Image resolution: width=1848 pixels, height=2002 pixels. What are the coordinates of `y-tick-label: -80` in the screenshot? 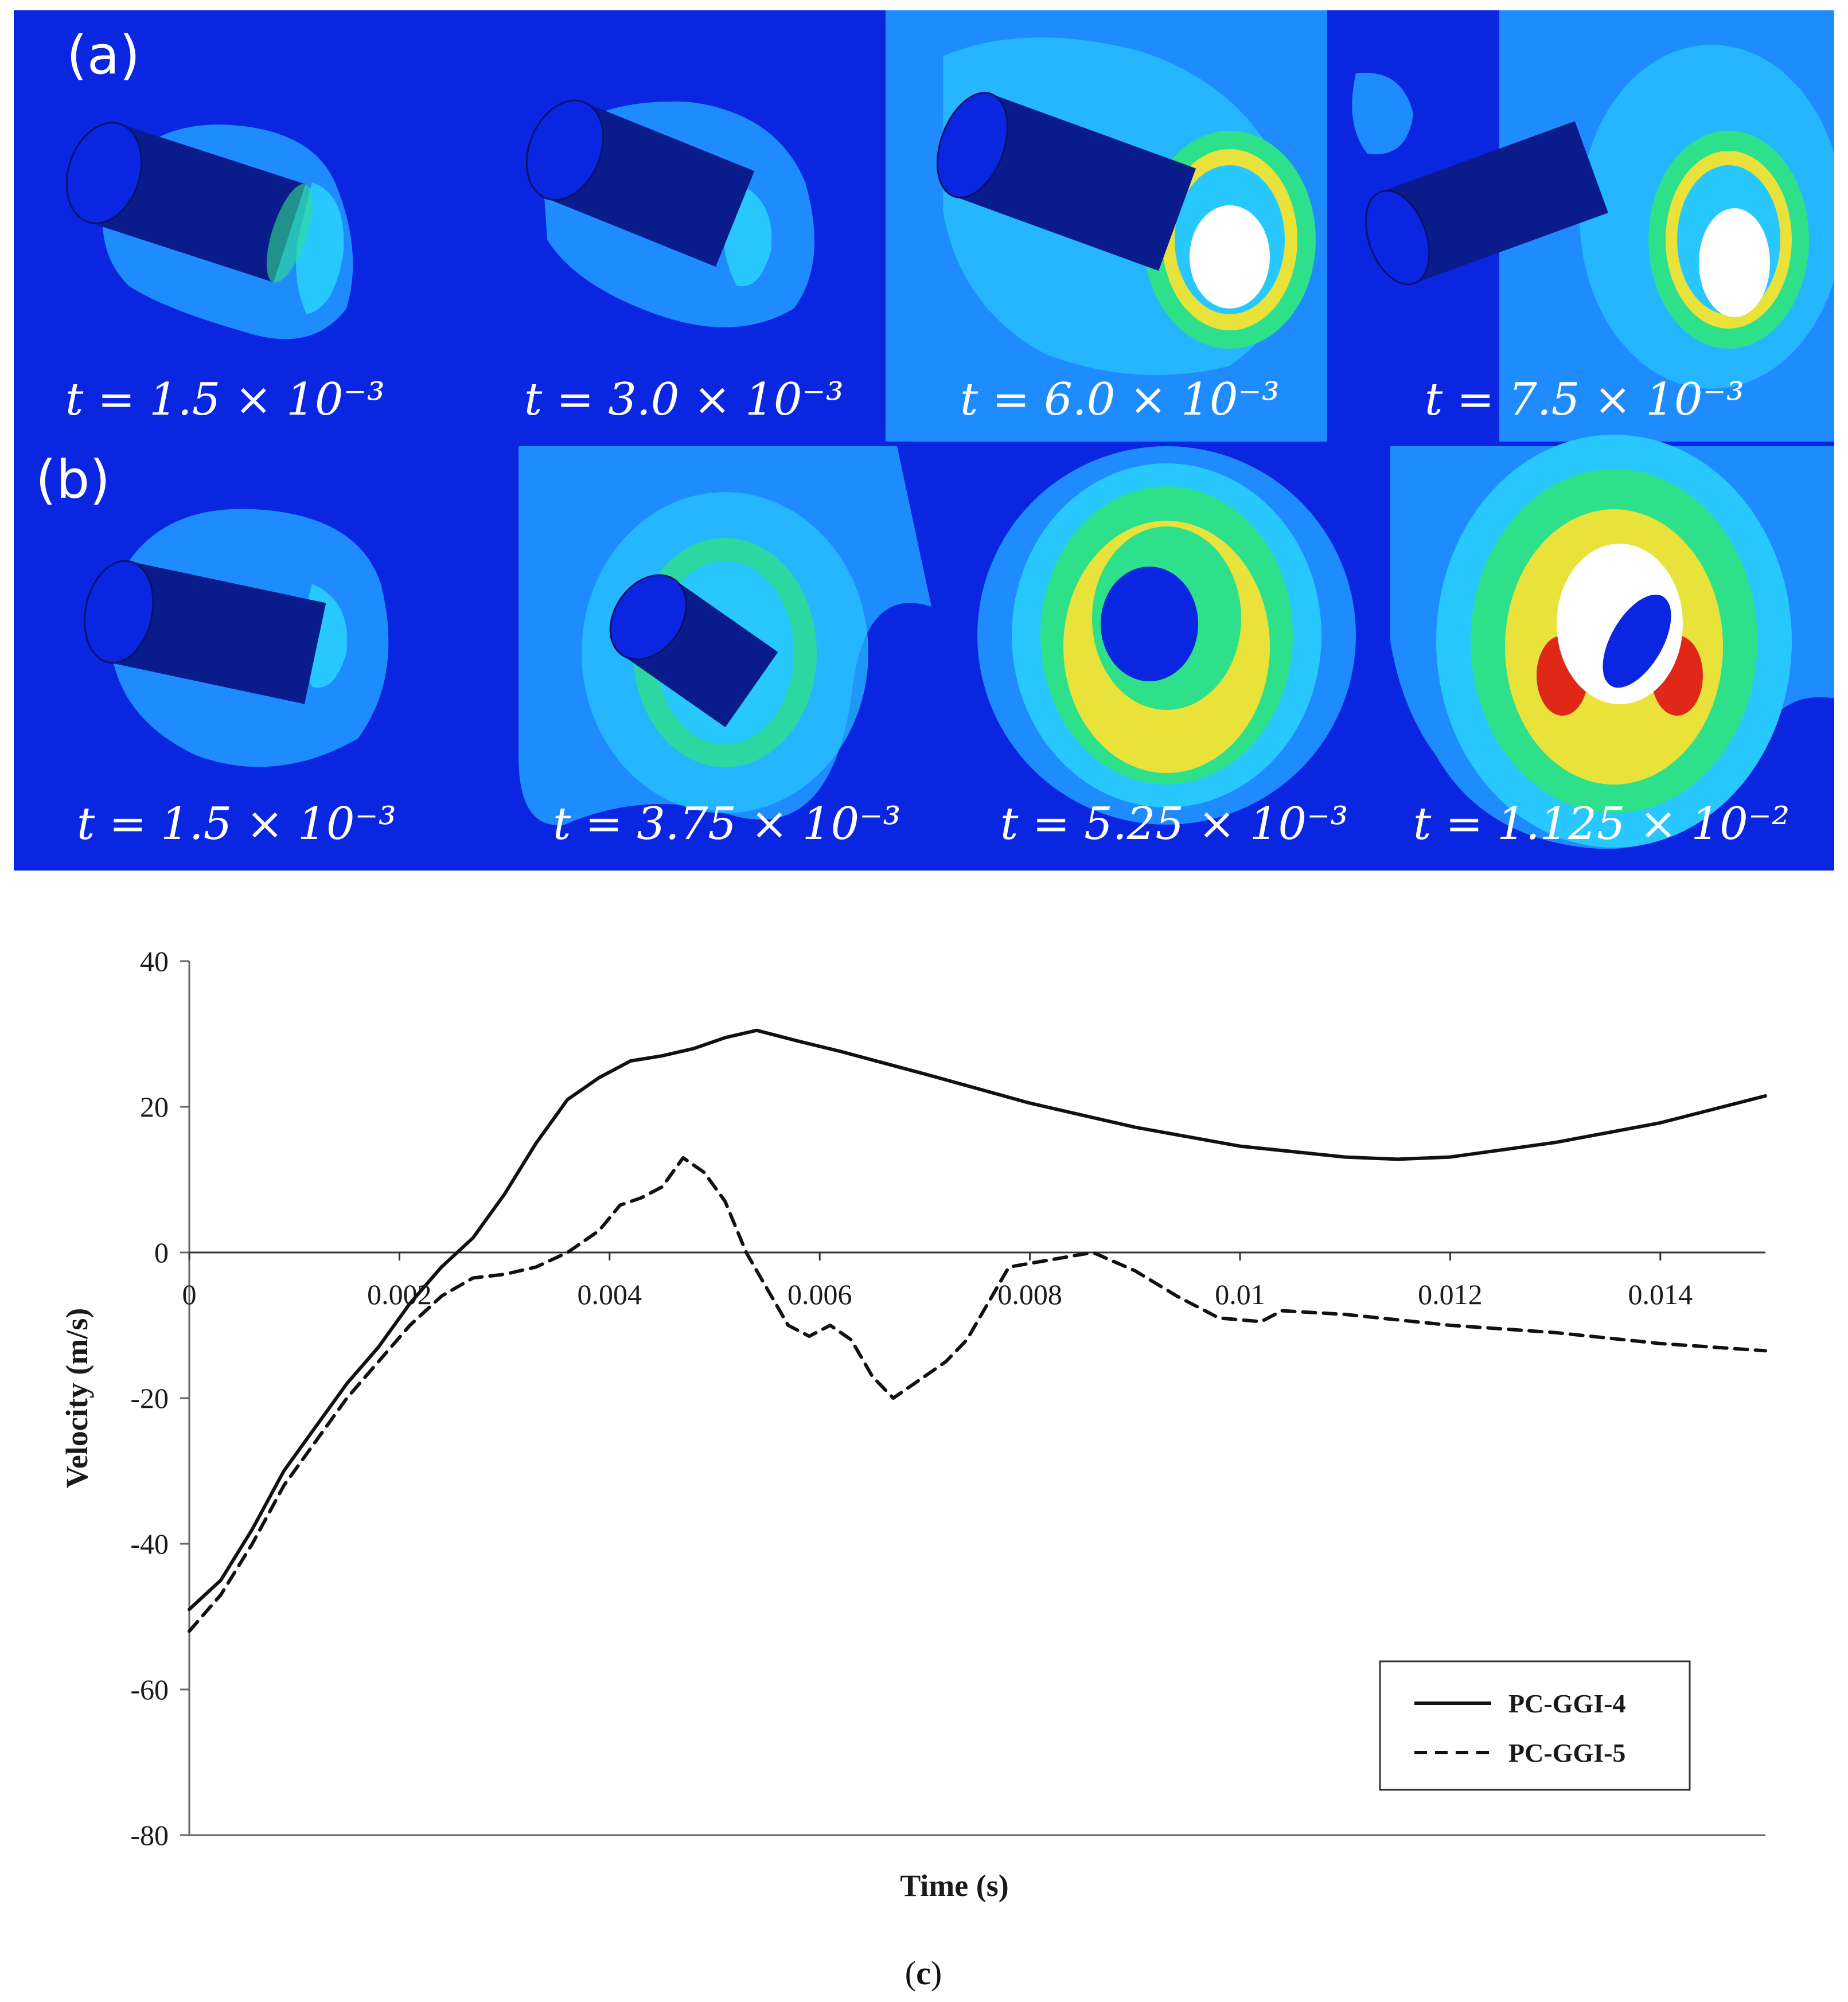 It's located at (149, 1835).